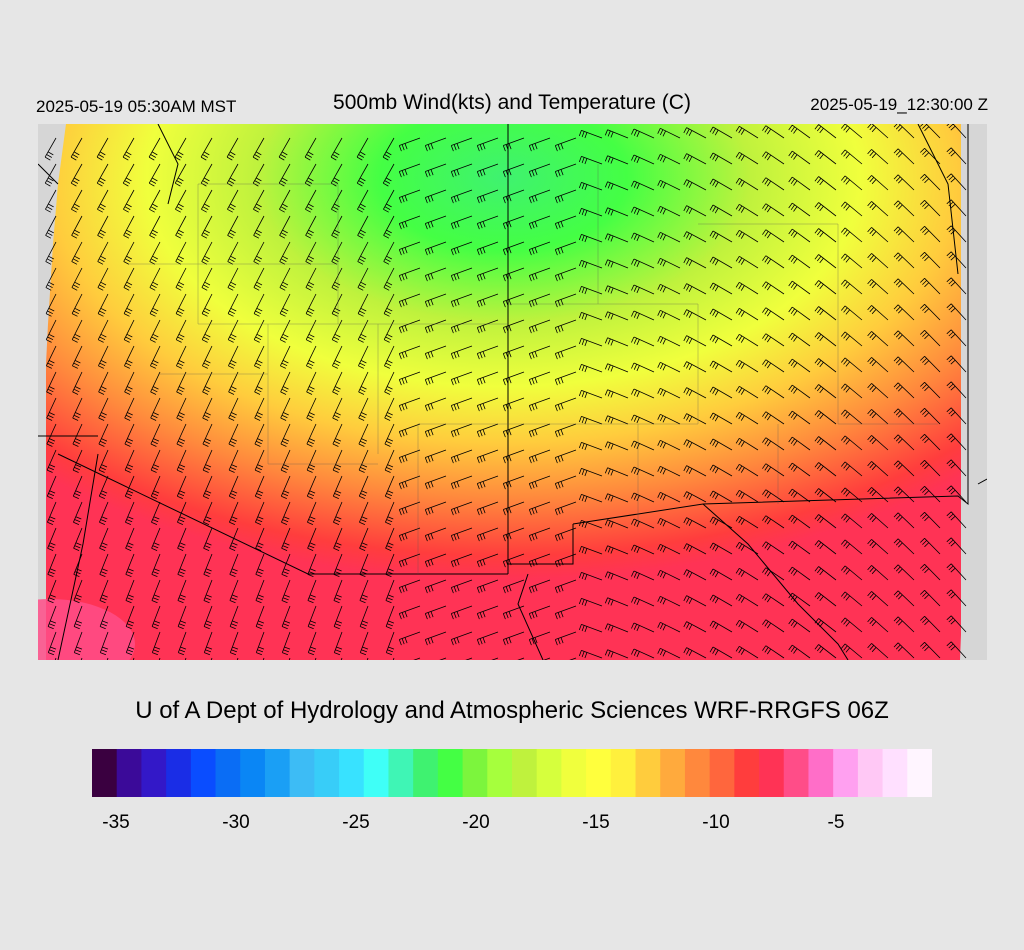 The width and height of the screenshot is (1024, 950). Describe the element at coordinates (512, 773) in the screenshot. I see `color-scale-bar` at that location.